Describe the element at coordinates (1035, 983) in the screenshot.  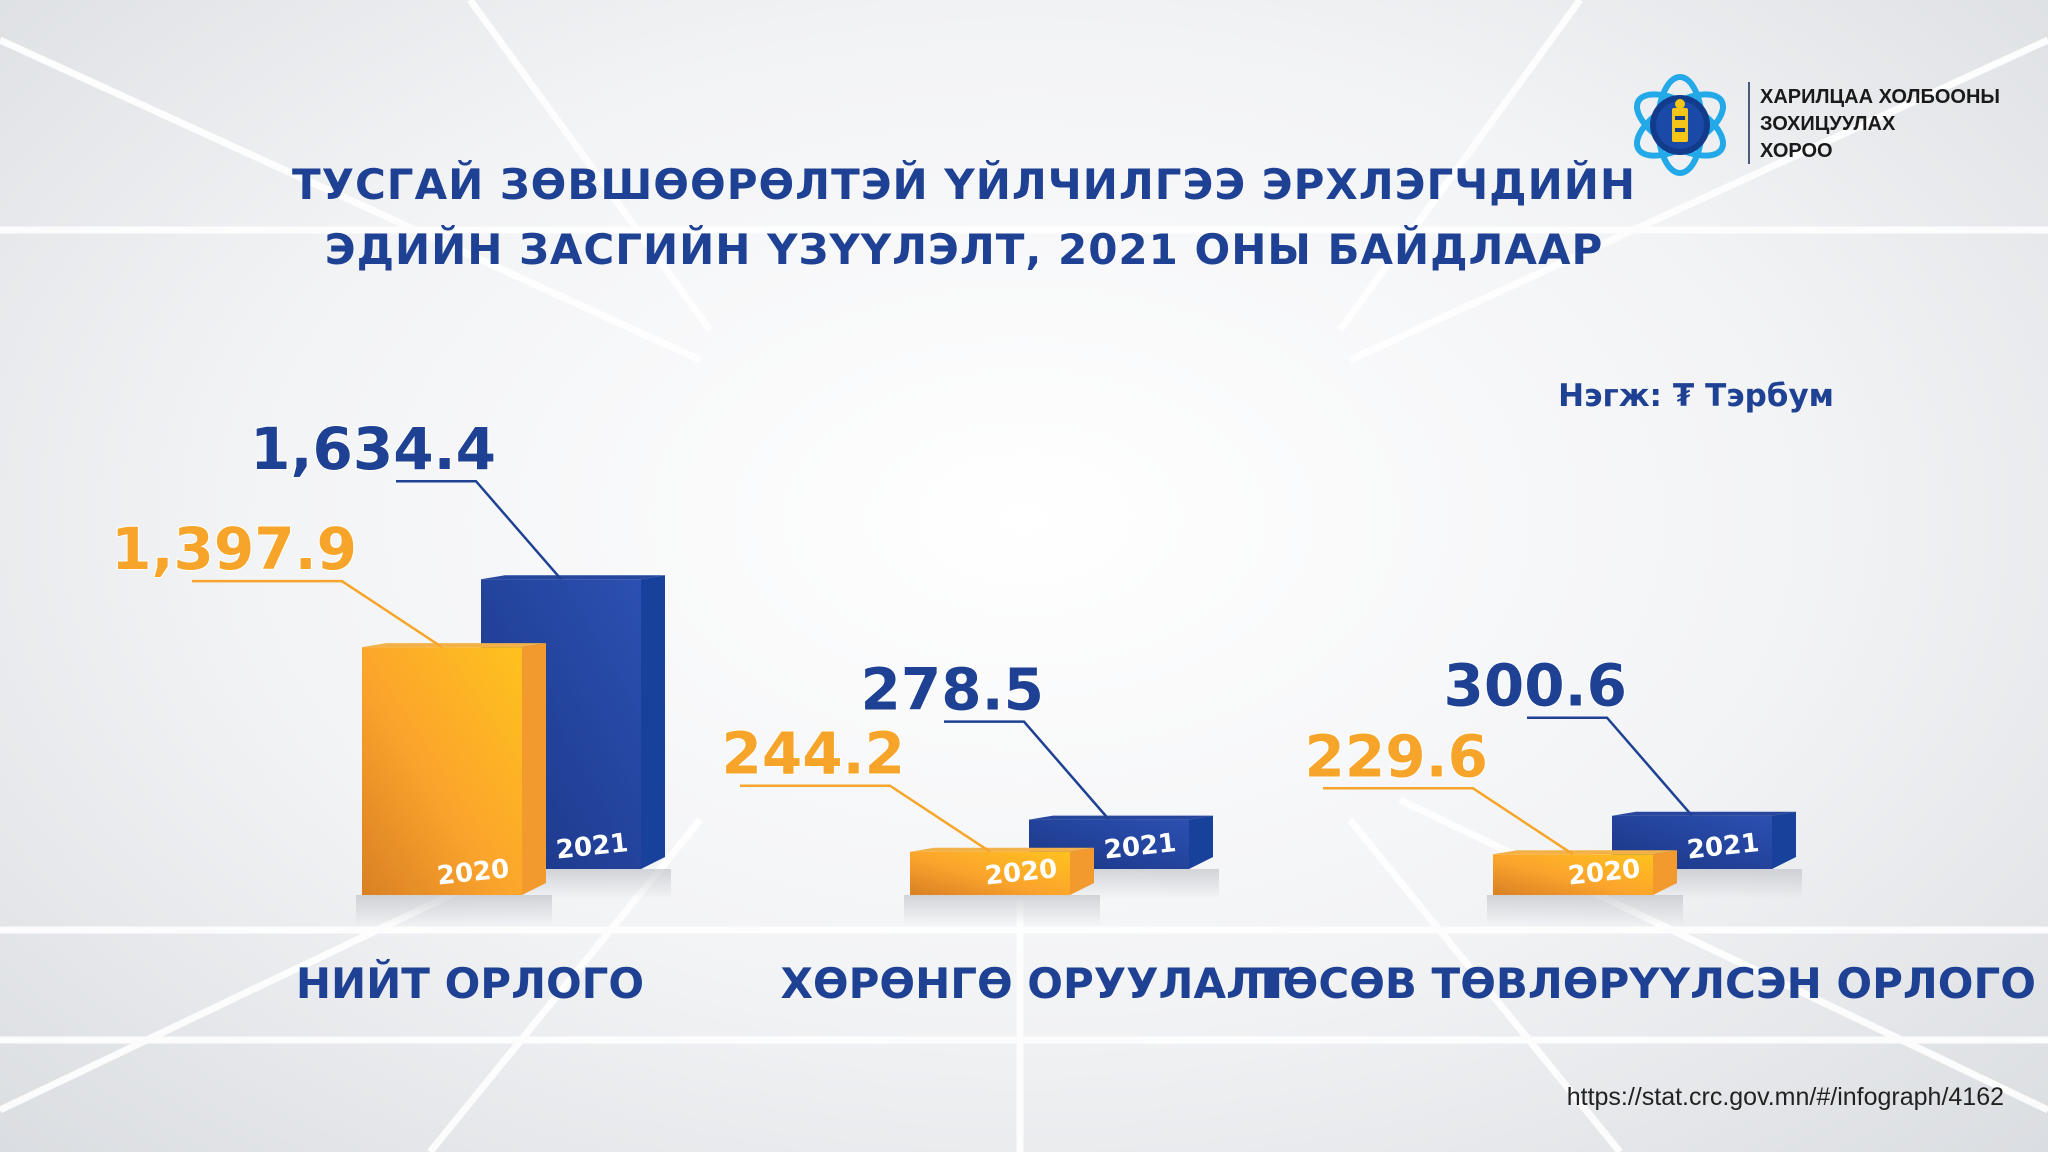
I see `category-label: ХӨРӨНГӨ ОРУУЛАЛТ` at that location.